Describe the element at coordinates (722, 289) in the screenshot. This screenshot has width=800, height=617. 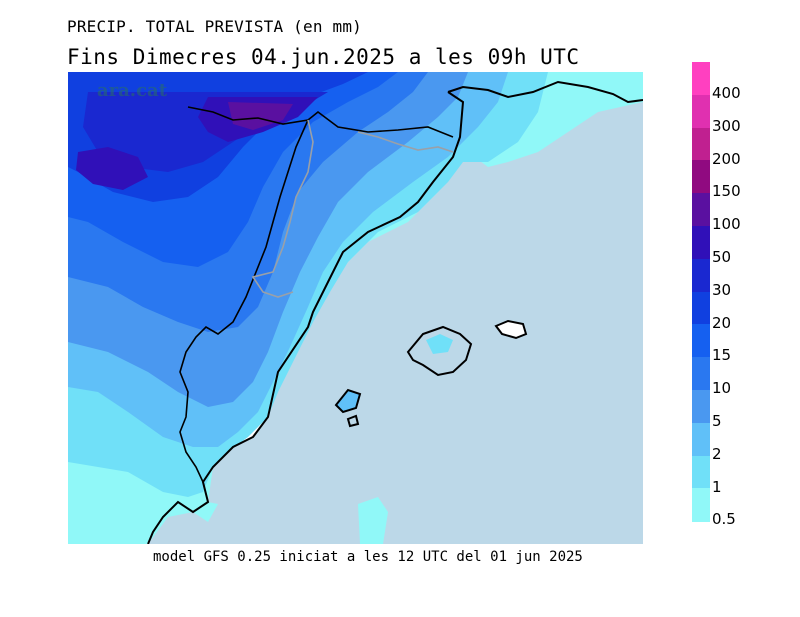
I see `legend-label: 30` at that location.